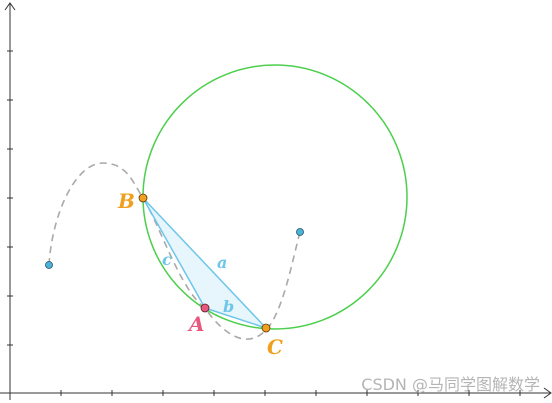 The width and height of the screenshot is (552, 403). I want to click on side-a, so click(204, 263).